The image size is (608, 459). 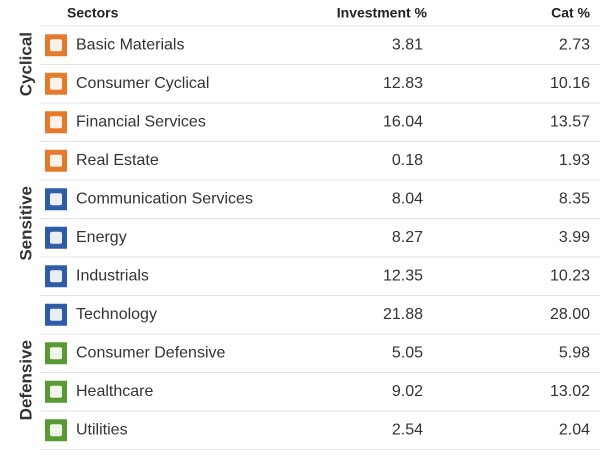 I want to click on sector-name: Industrials, so click(x=112, y=275).